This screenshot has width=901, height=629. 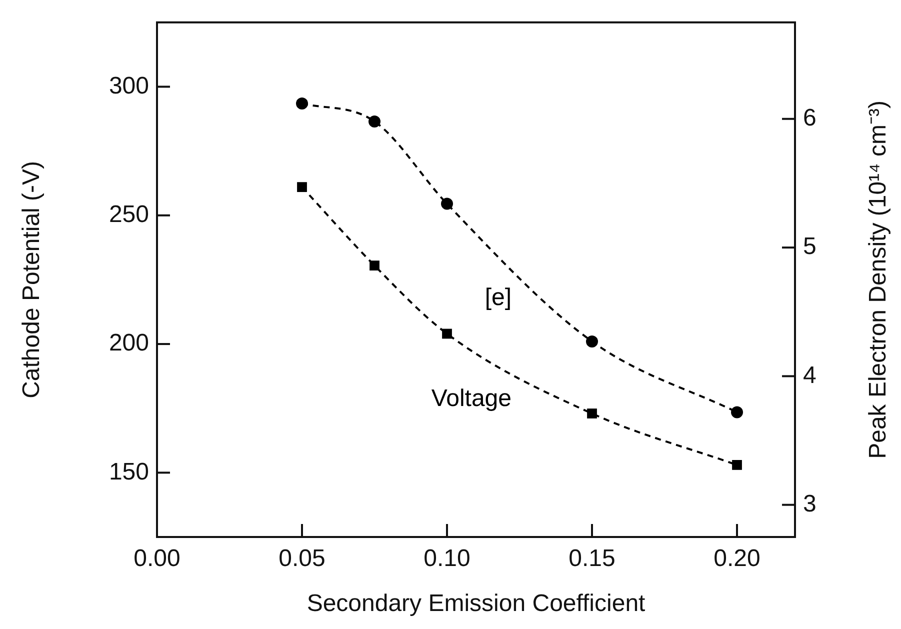 I want to click on y2-tick-label: 5, so click(x=809, y=246).